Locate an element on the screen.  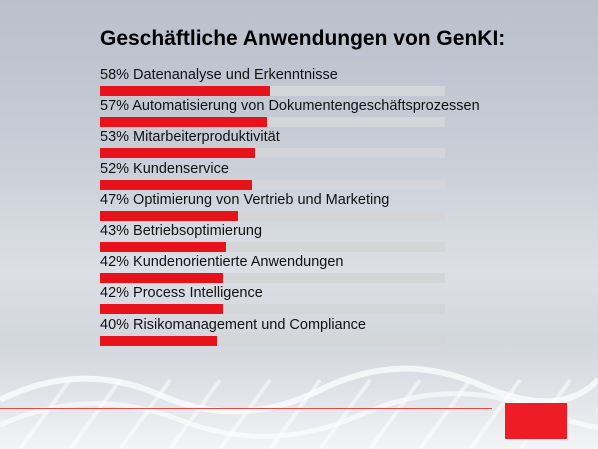
chart-row: 58% Datenanalyse und Erkenntnisse is located at coordinates (330, 81).